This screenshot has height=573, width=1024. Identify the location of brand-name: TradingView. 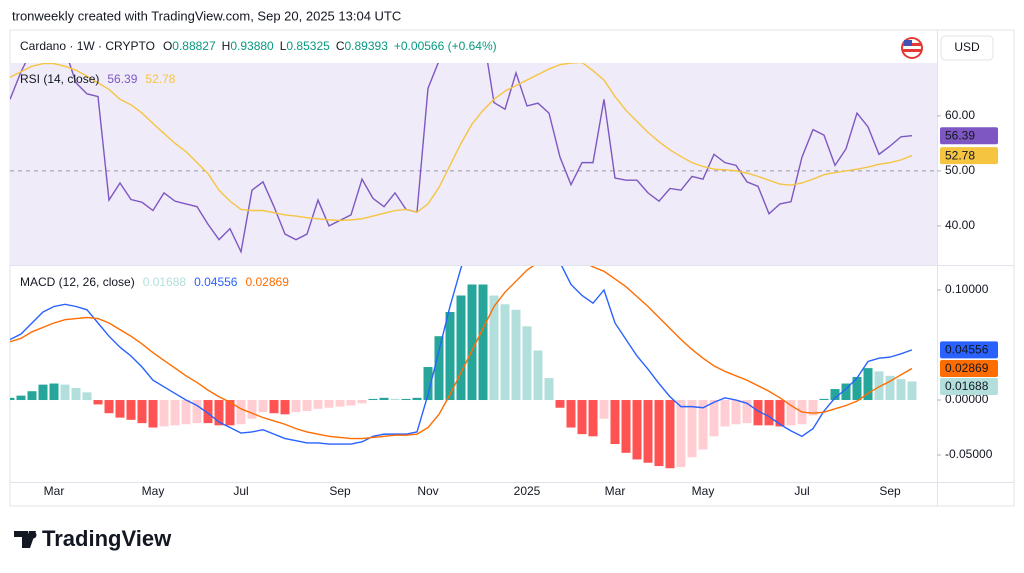
(107, 538).